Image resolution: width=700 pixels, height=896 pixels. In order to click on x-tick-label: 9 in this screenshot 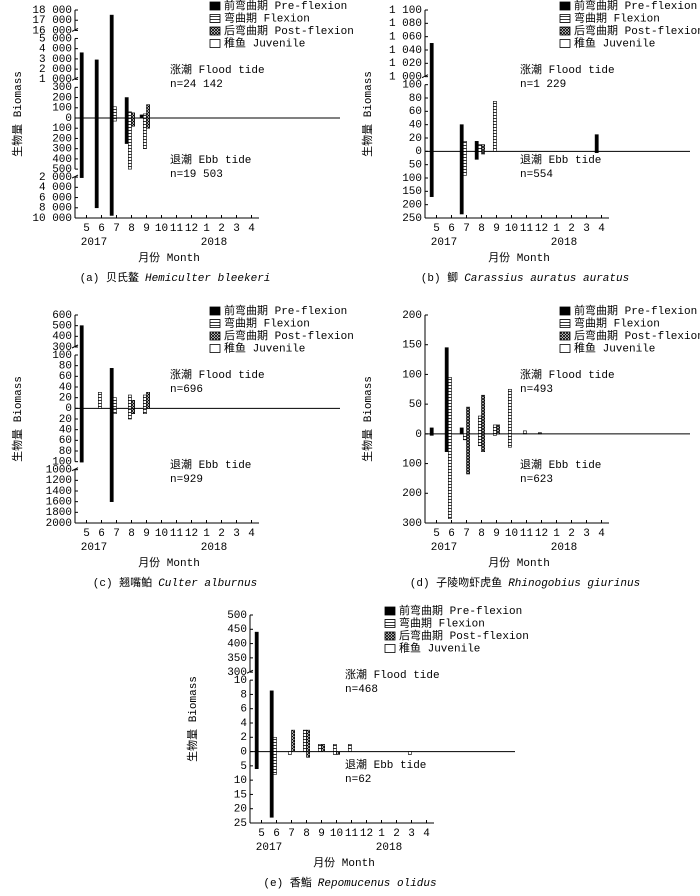, I will do `click(146, 534)`.